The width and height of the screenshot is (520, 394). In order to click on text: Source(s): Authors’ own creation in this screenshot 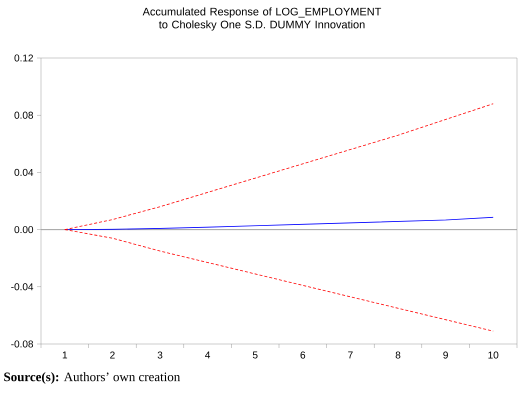, I will do `click(92, 378)`.